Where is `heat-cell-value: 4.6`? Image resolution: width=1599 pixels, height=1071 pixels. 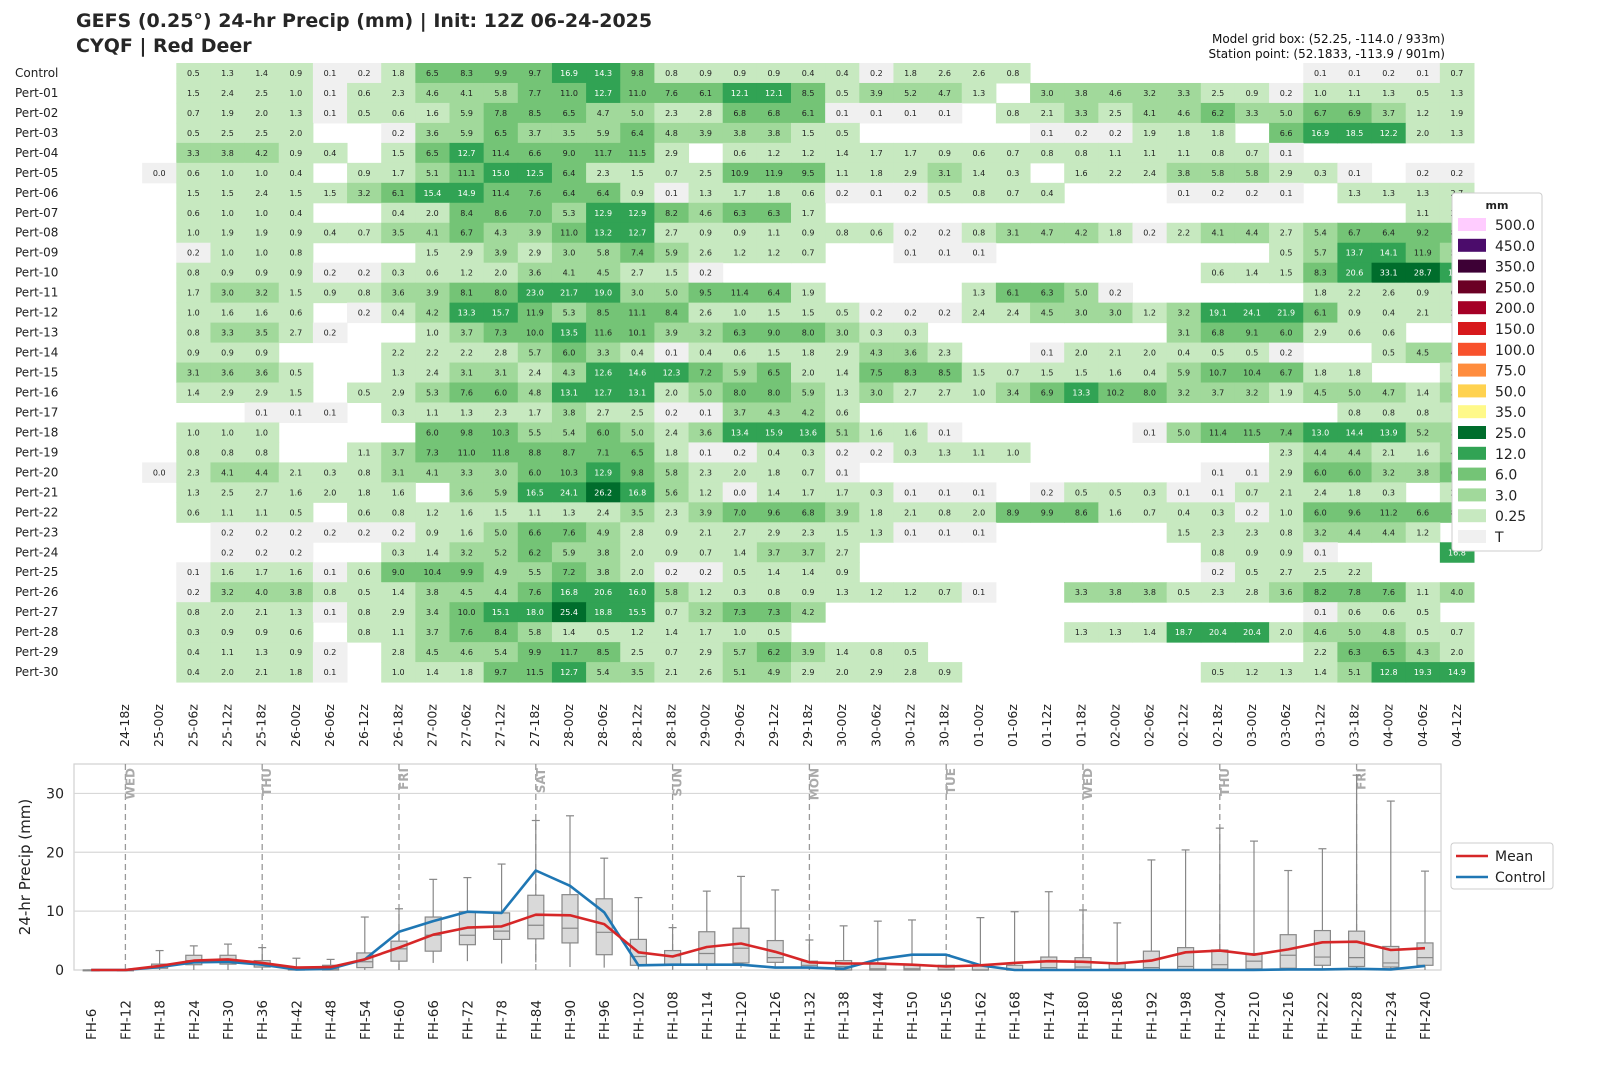
heat-cell-value: 4.6 is located at coordinates (705, 213).